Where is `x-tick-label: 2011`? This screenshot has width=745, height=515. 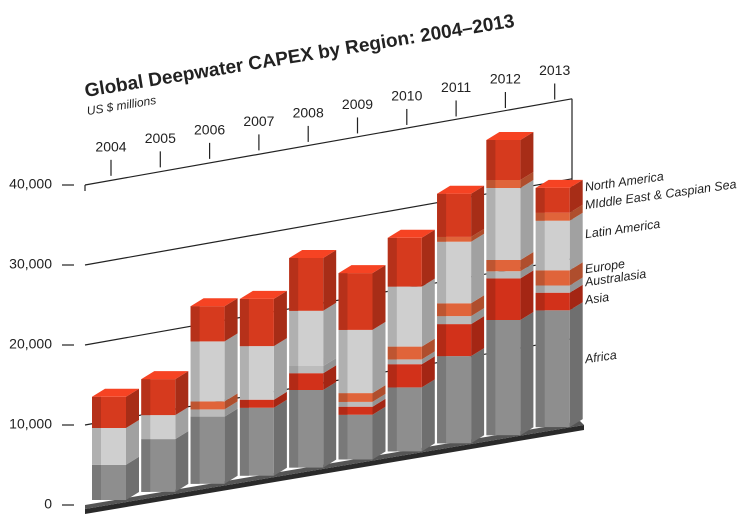
x-tick-label: 2011 is located at coordinates (456, 87).